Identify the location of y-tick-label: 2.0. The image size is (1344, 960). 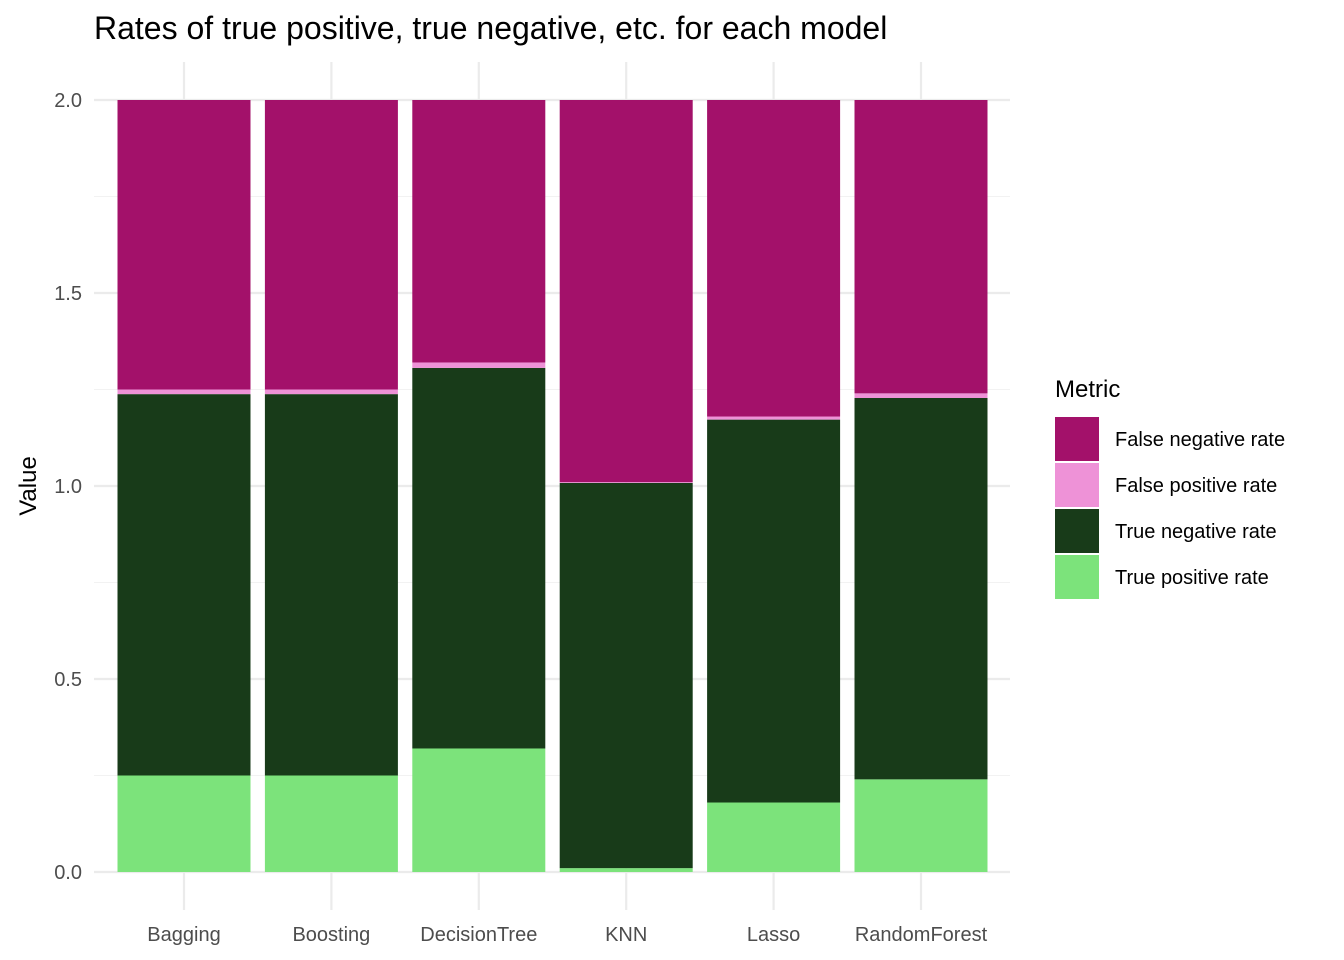
(68, 101).